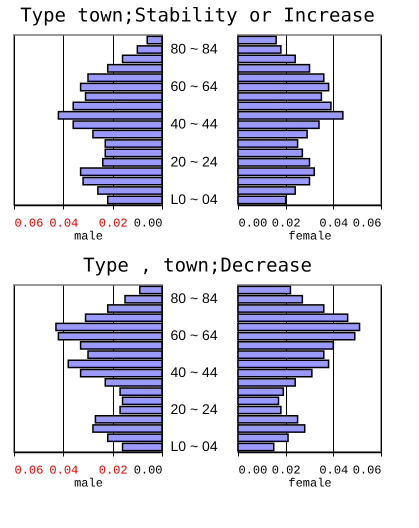 Image resolution: width=419 pixels, height=528 pixels. What do you see at coordinates (197, 265) in the screenshot?
I see `chart-title: Type , town;Decrease` at bounding box center [197, 265].